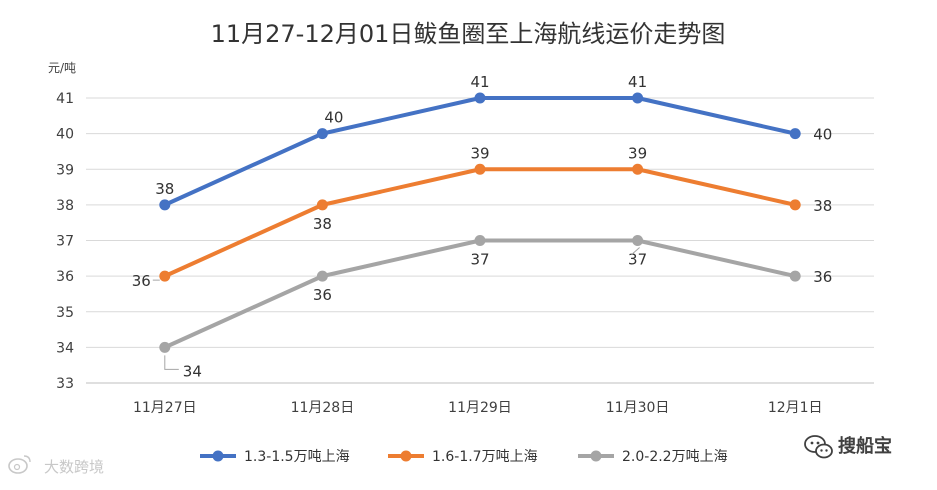  What do you see at coordinates (65, 99) in the screenshot?
I see `y-tick-label: 41` at bounding box center [65, 99].